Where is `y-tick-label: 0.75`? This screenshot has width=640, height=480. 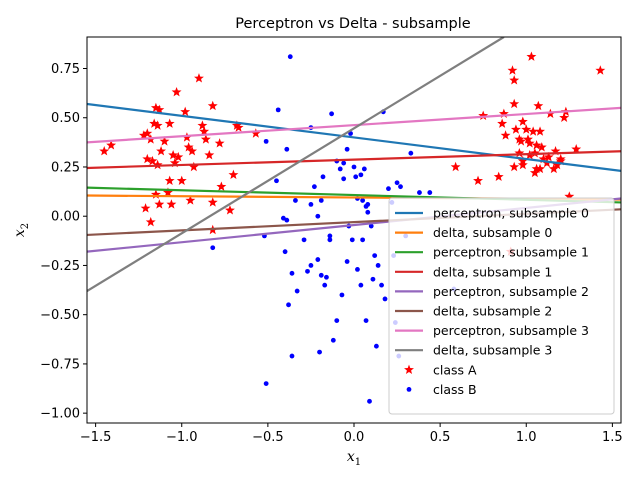 y-tick-label: 0.75 is located at coordinates (65, 69).